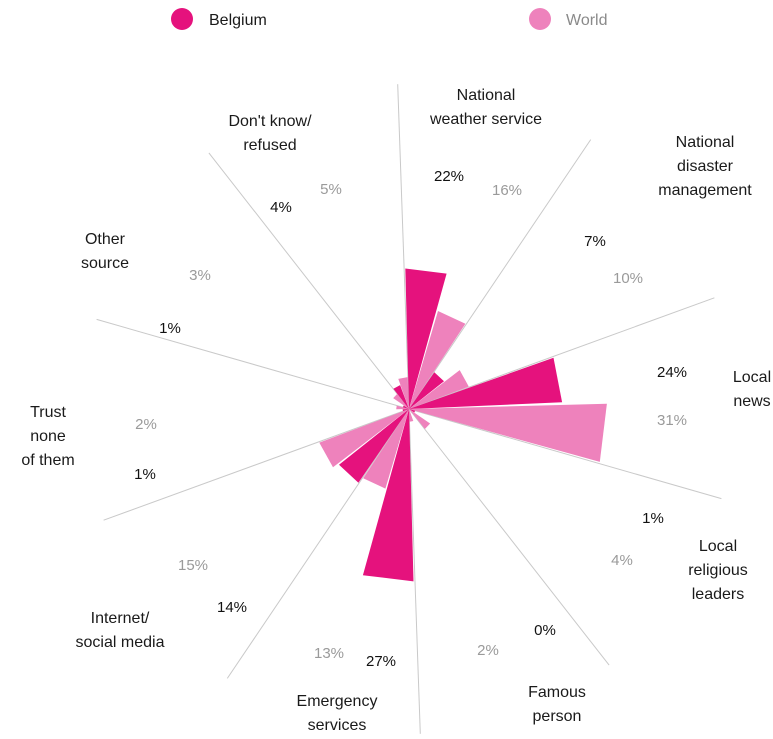 This screenshot has height=739, width=773. Describe the element at coordinates (545, 630) in the screenshot. I see `value-label-belgium: 0%` at that location.